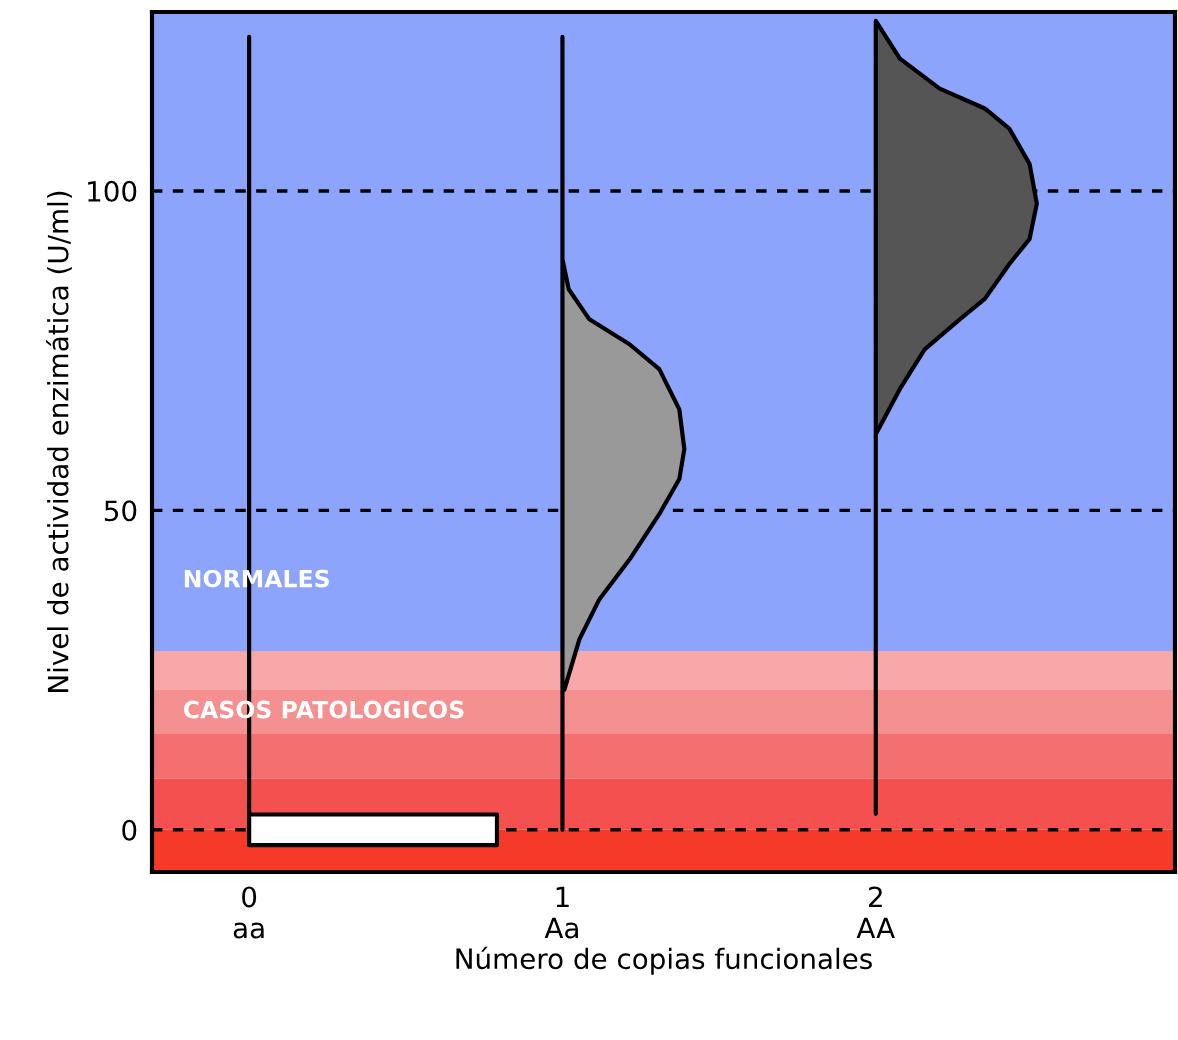 This screenshot has width=1178, height=1040. What do you see at coordinates (58, 441) in the screenshot?
I see `y-axis-title: Nivel de actividad enzimática (U/ml)` at bounding box center [58, 441].